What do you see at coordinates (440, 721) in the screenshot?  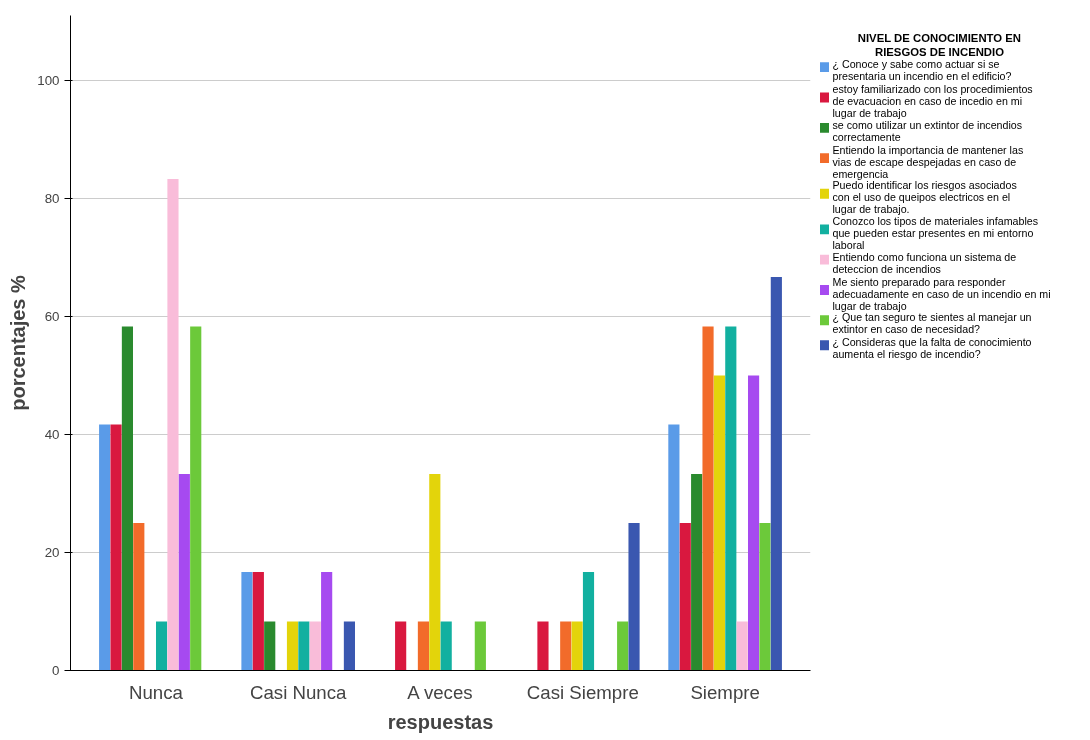 I see `x-axis-title: respuestas` at bounding box center [440, 721].